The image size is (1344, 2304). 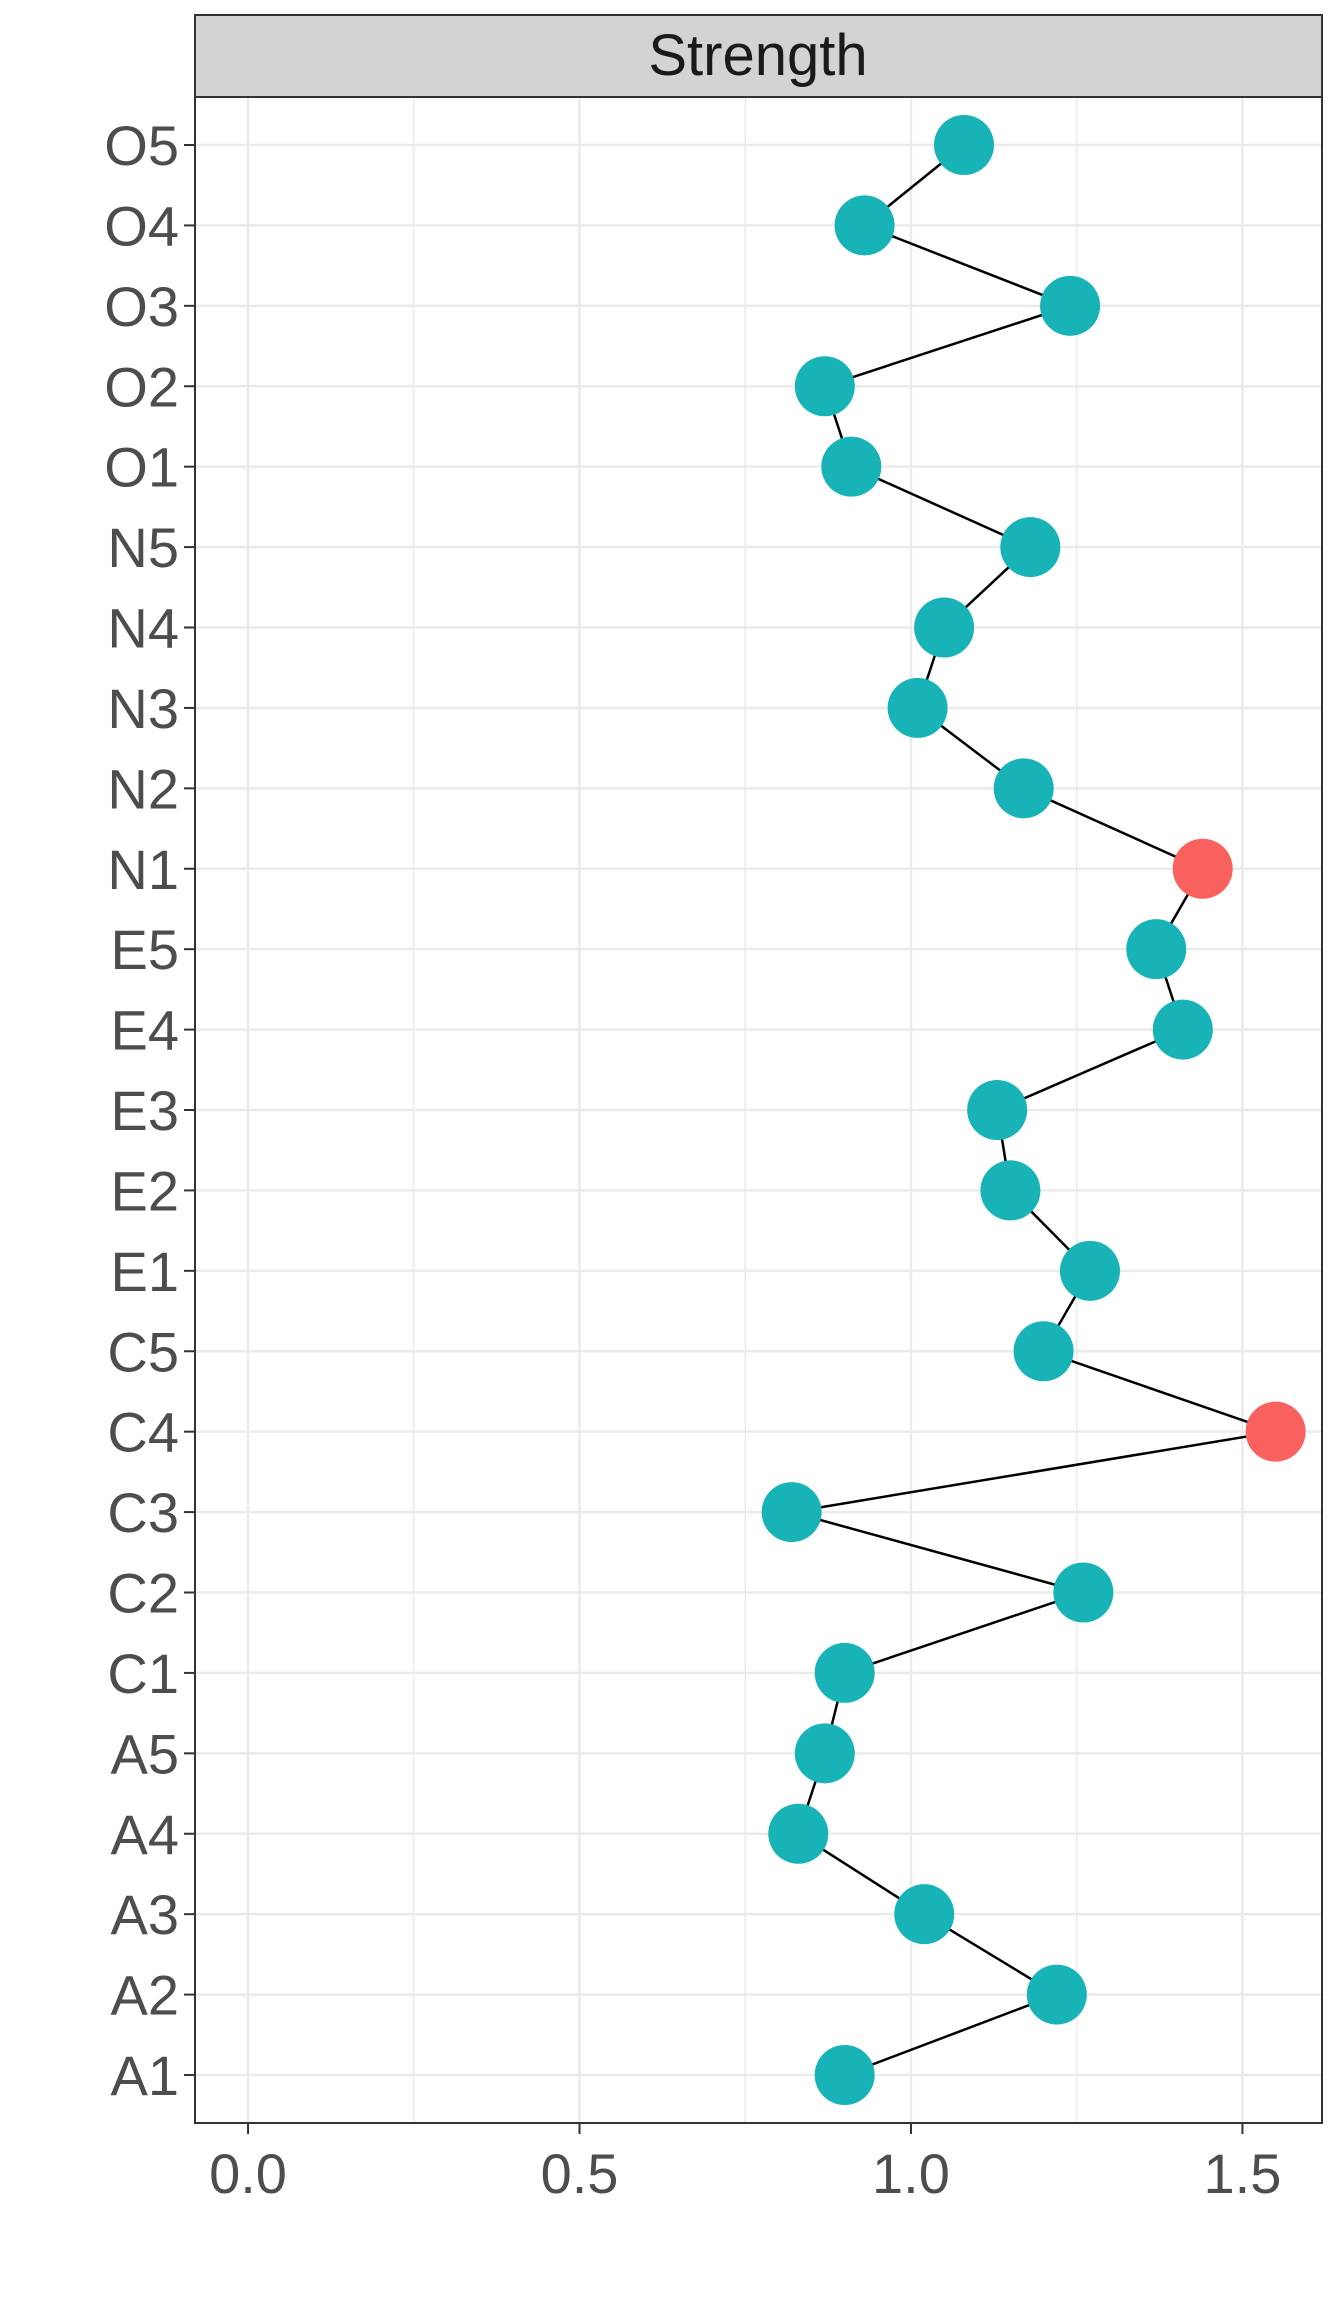 What do you see at coordinates (924, 1914) in the screenshot?
I see `data-point-a3` at bounding box center [924, 1914].